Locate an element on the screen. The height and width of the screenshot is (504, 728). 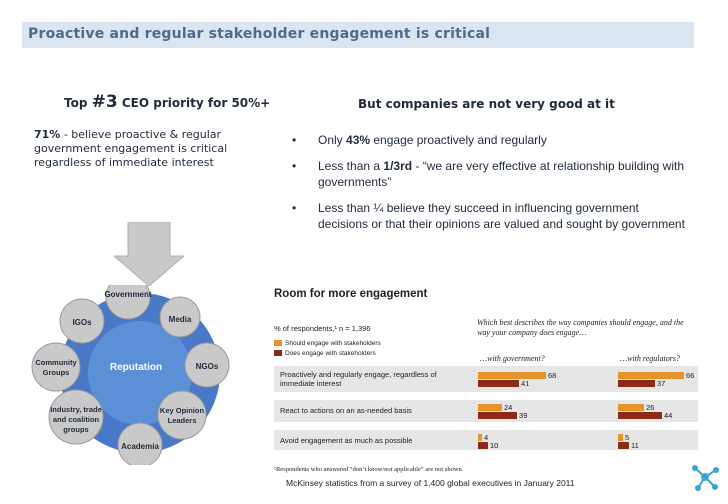
survey-row-label: Avoid engagement as much as possible is located at coordinates (346, 440).